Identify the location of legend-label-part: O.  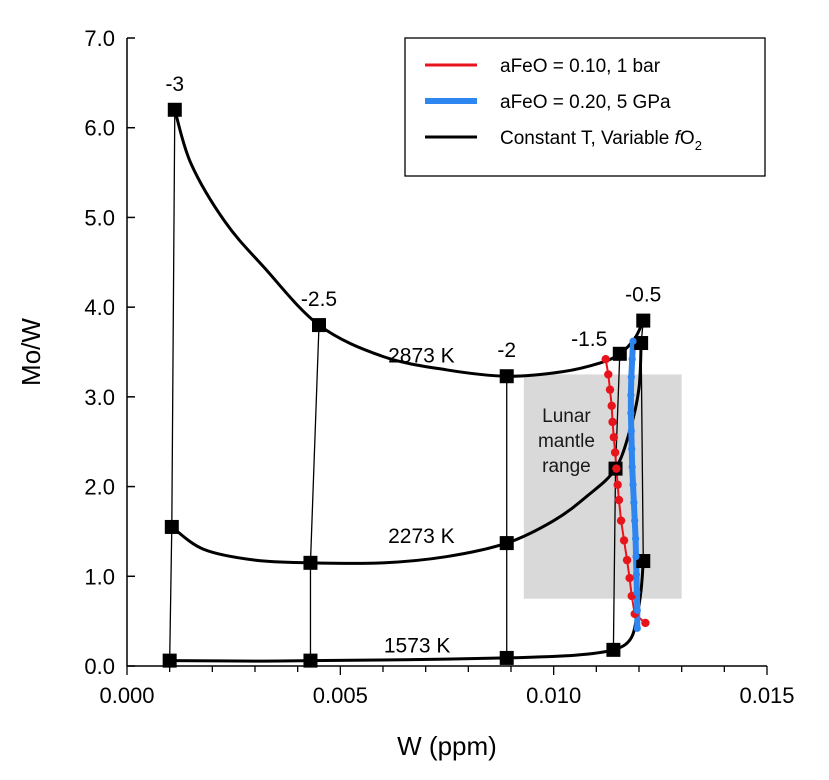
(687, 138).